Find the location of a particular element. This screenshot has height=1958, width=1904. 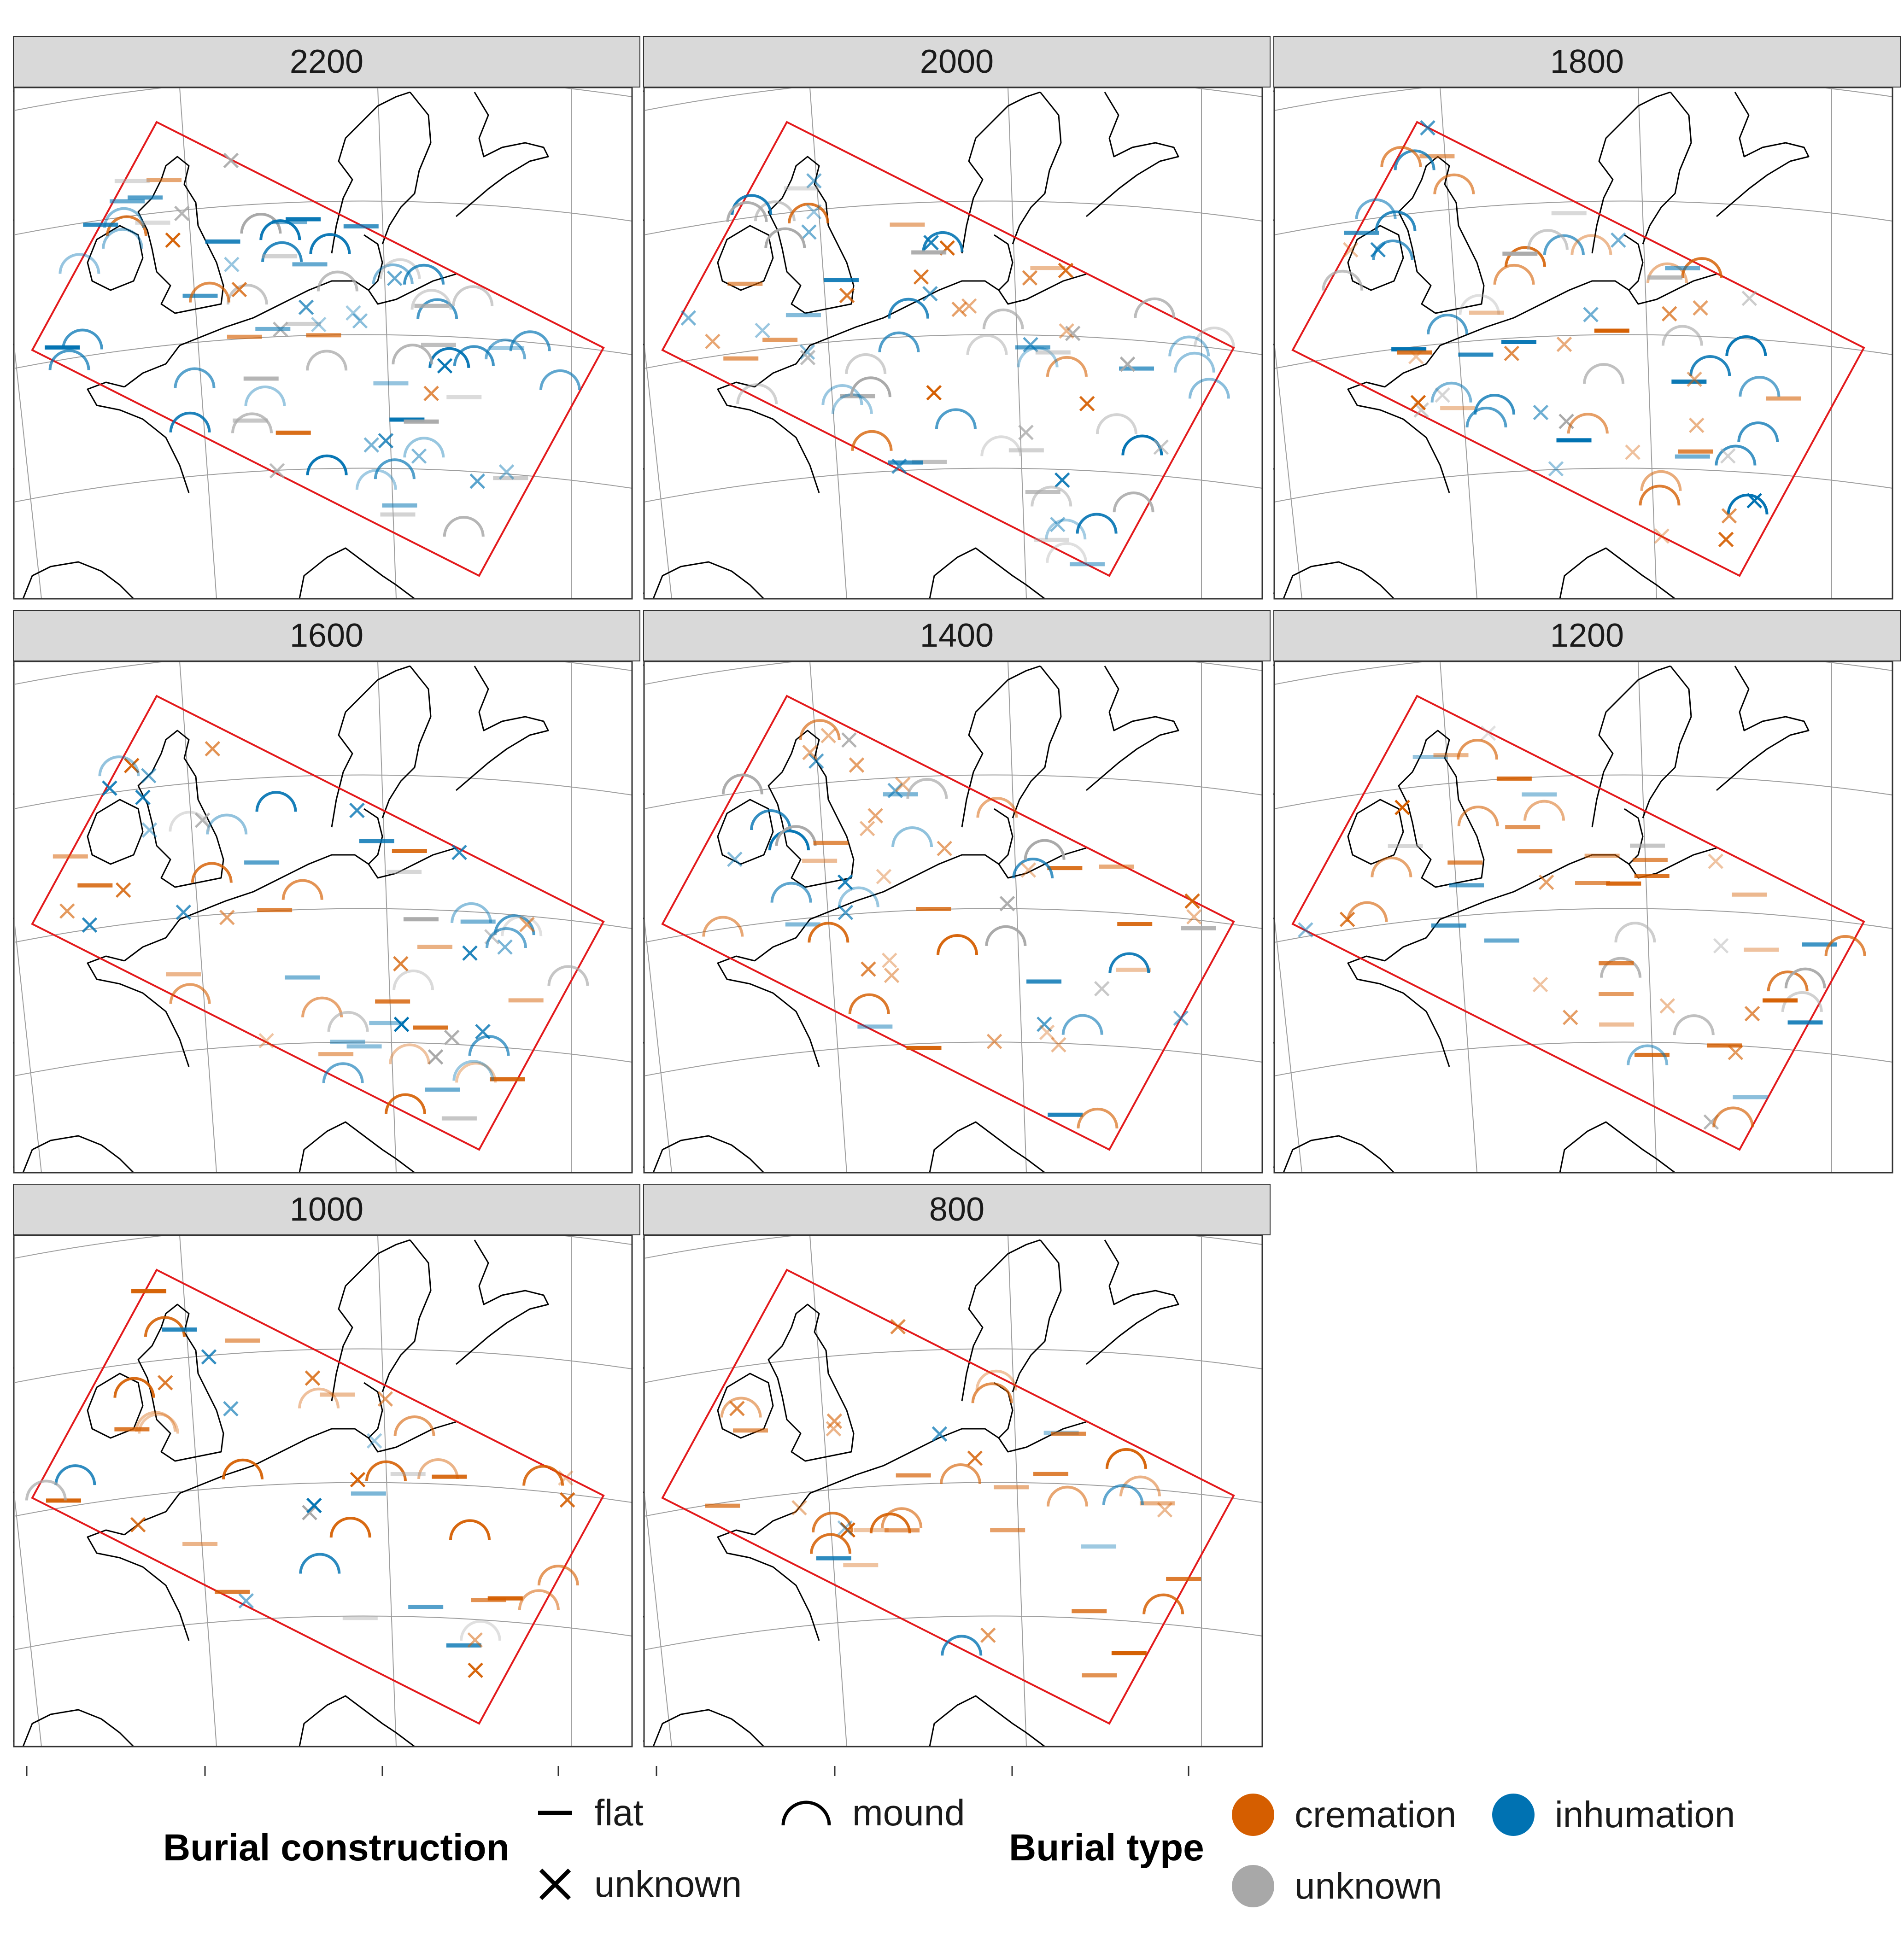

map-panel: 2200 is located at coordinates (326, 322).